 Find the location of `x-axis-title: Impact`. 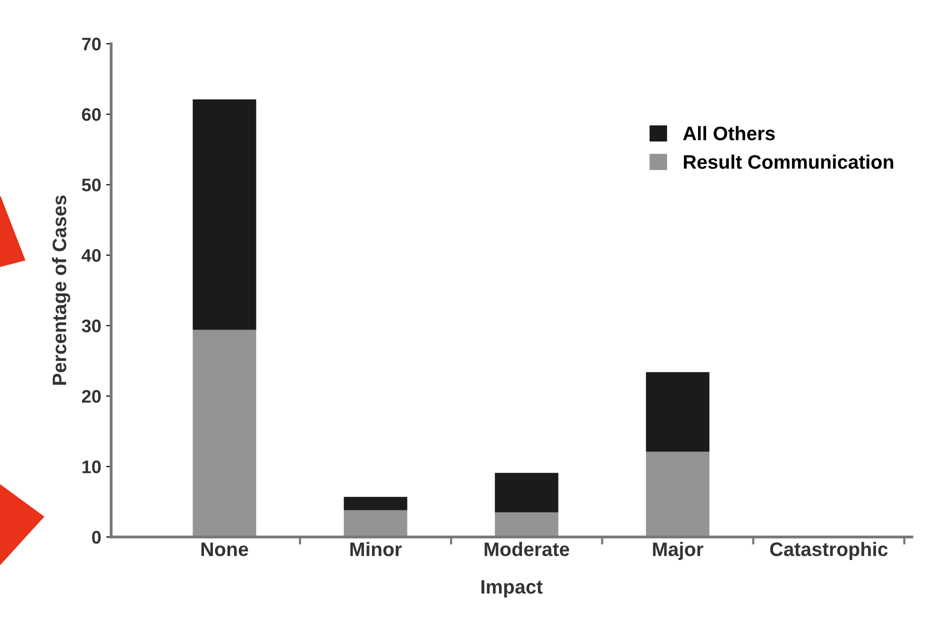

x-axis-title: Impact is located at coordinates (512, 589).